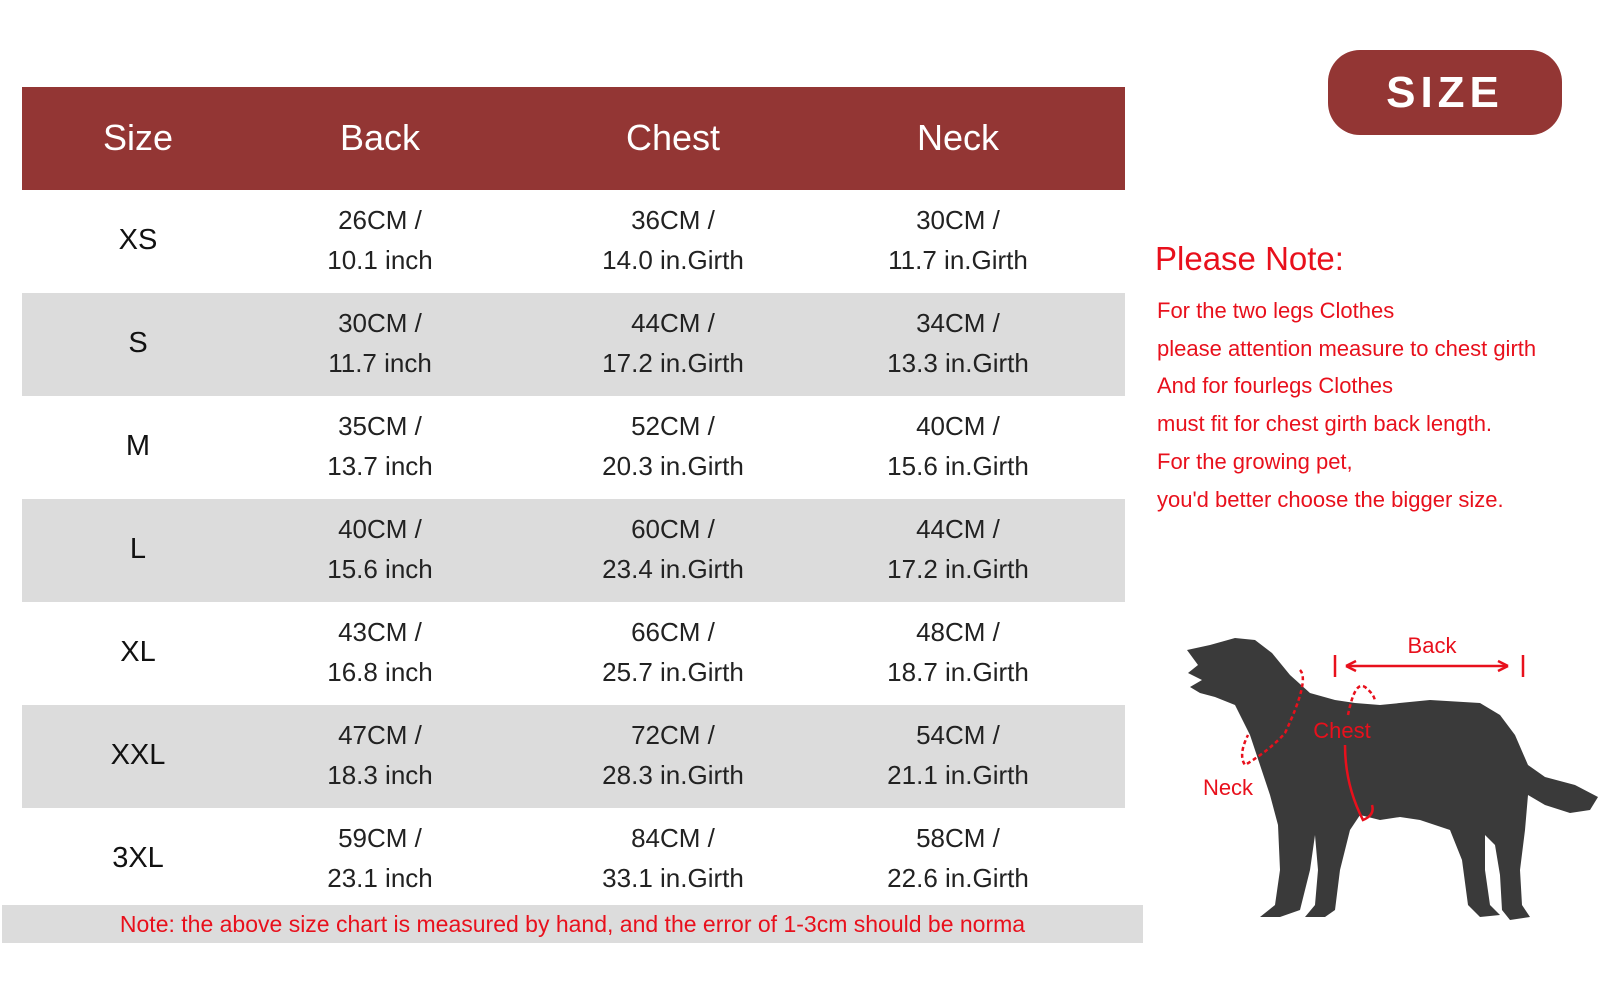 This screenshot has width=1600, height=1000. What do you see at coordinates (380, 858) in the screenshot?
I see `back-cell: 59CM / 23.1 inch` at bounding box center [380, 858].